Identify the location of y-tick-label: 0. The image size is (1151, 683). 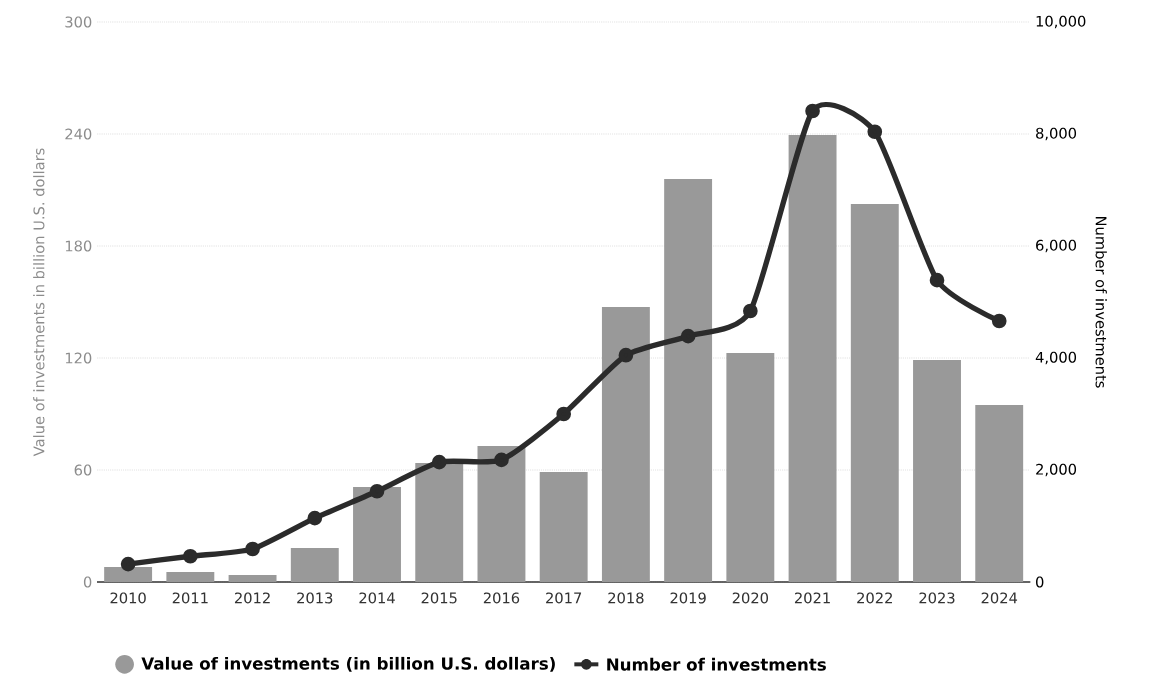
(87, 582).